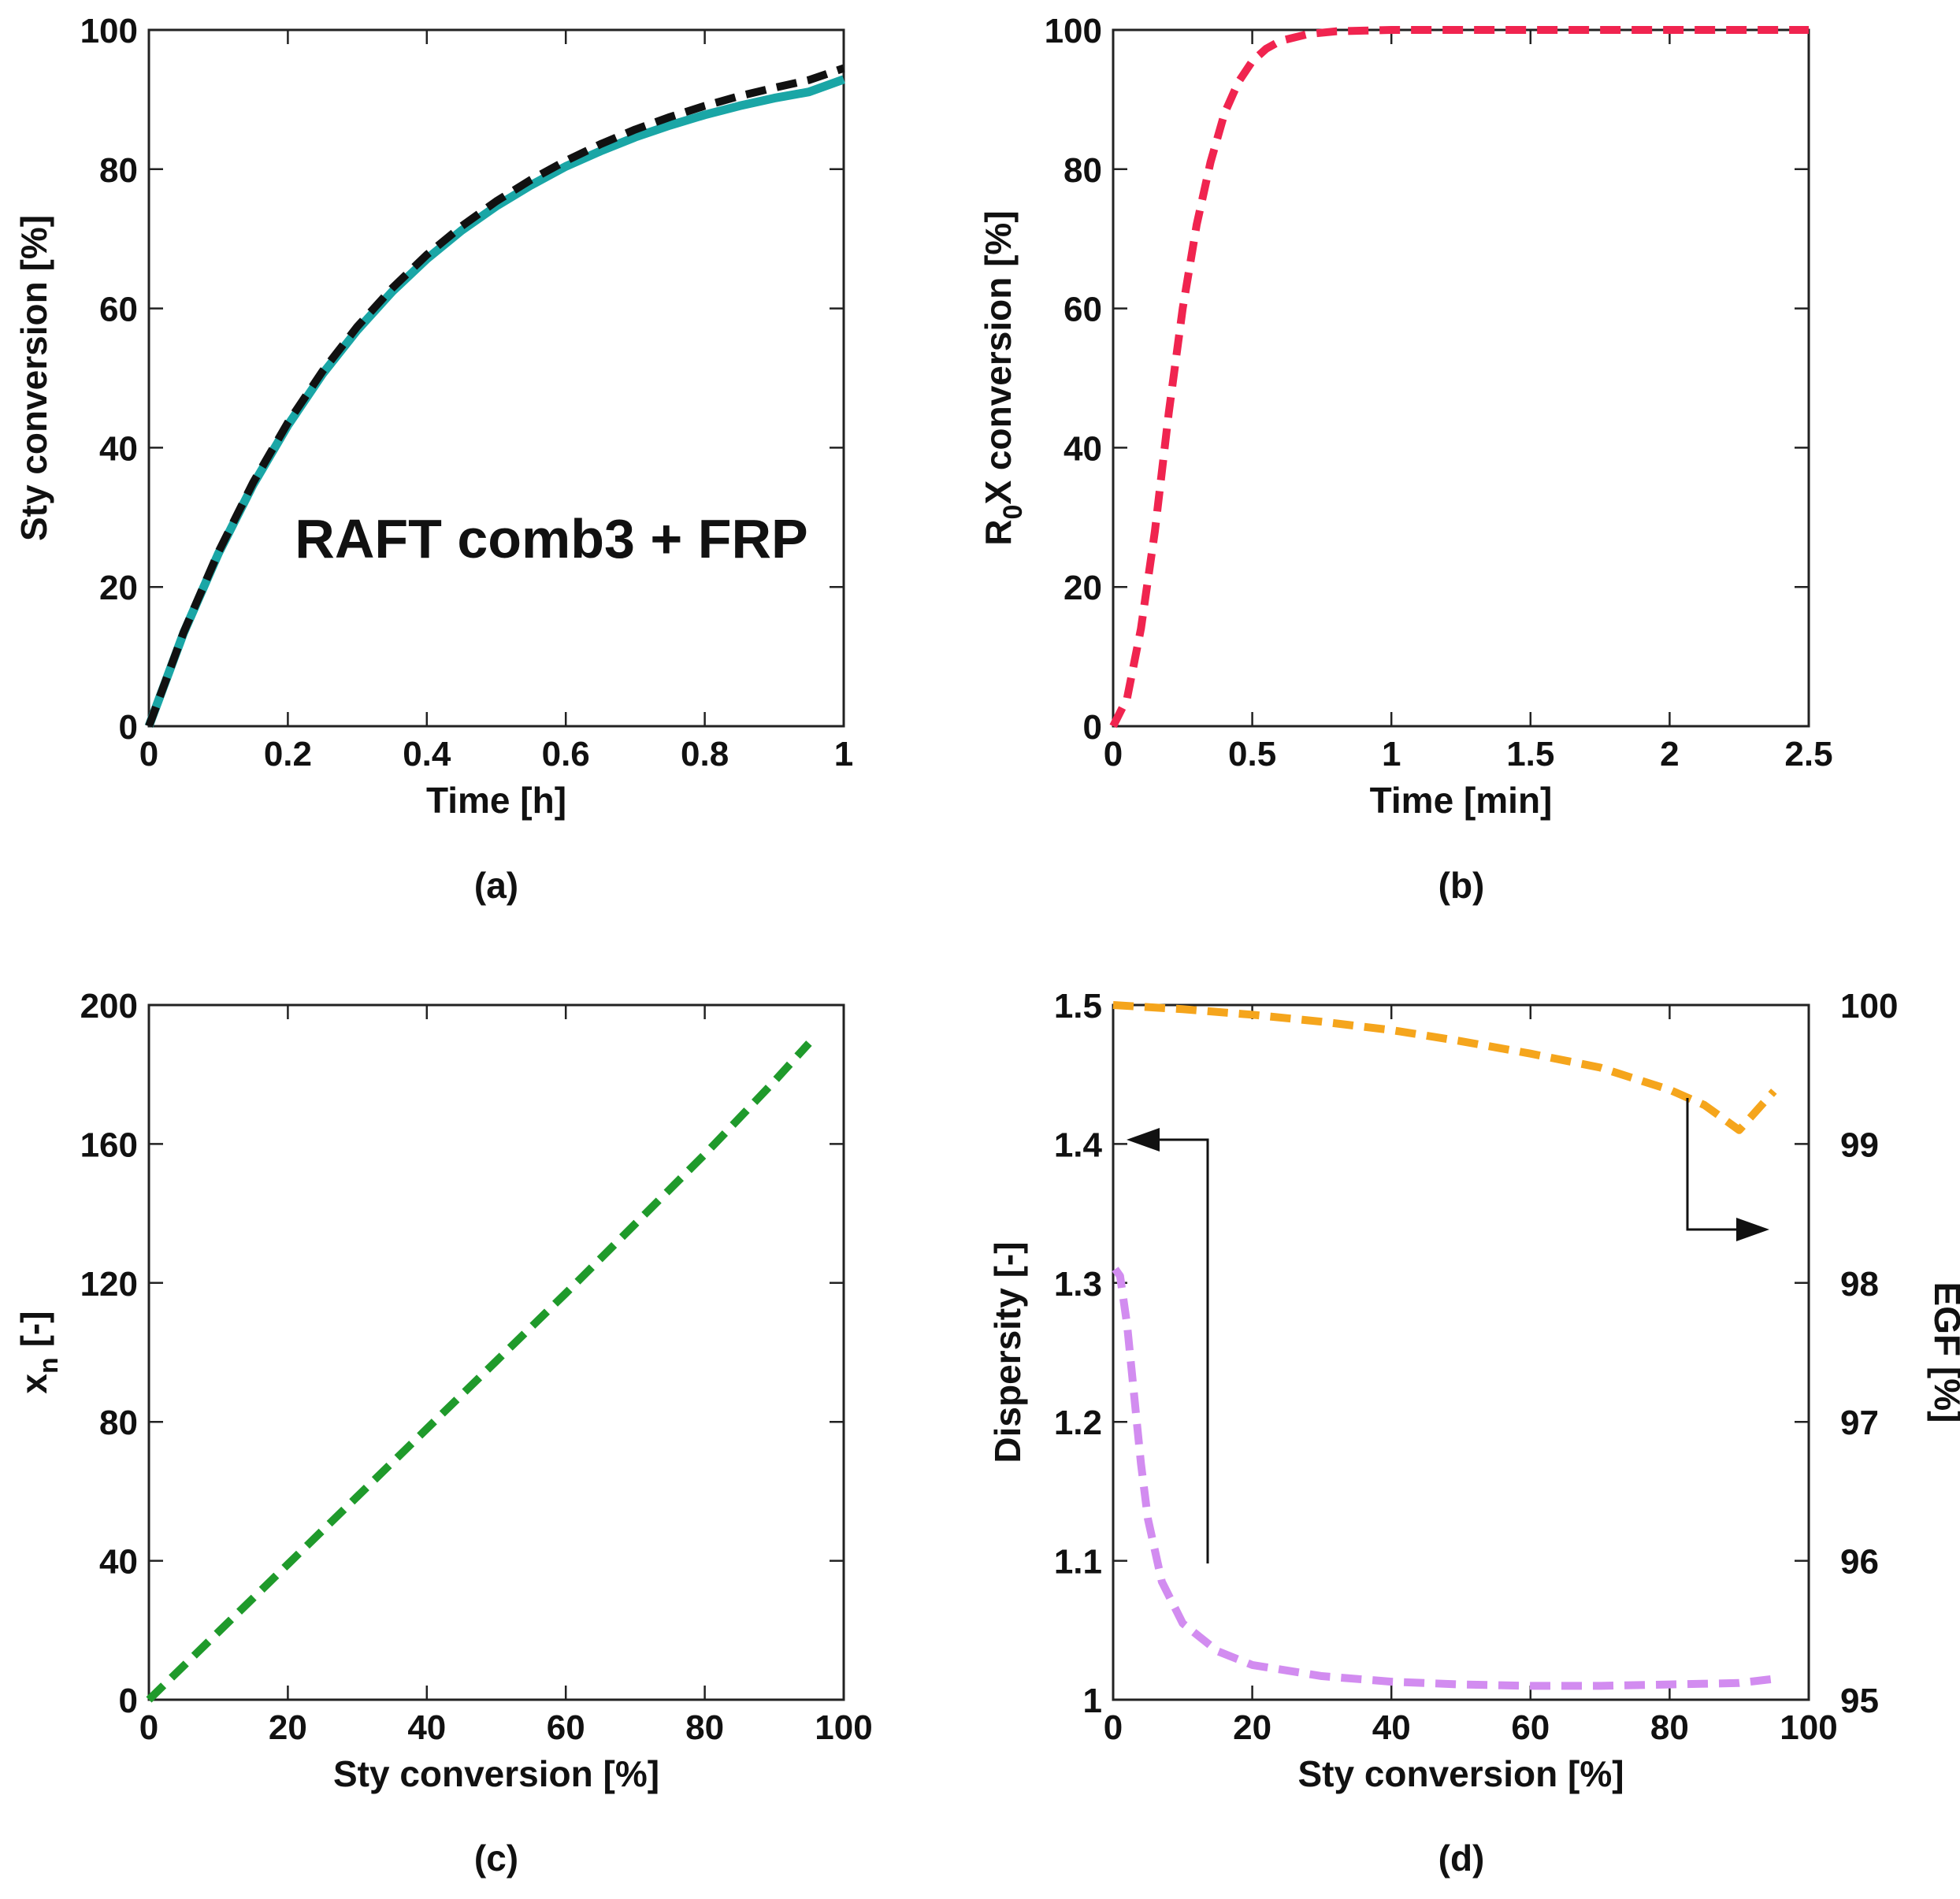 The height and width of the screenshot is (1899, 1960). What do you see at coordinates (1078, 1423) in the screenshot?
I see `y-tick-label: 1.2` at bounding box center [1078, 1423].